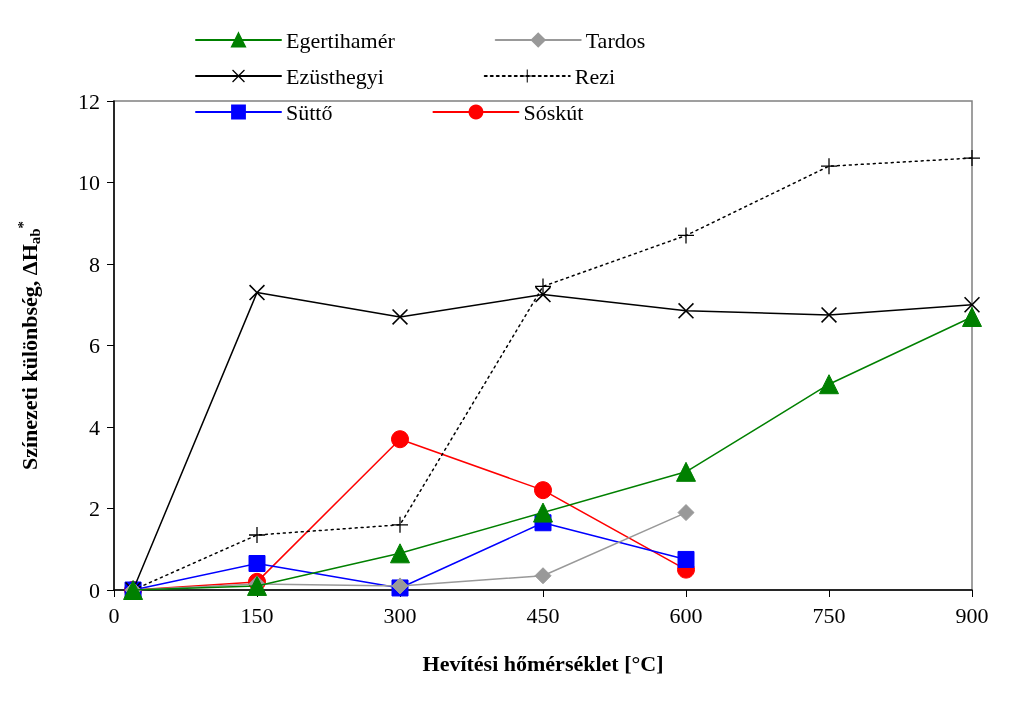 Image resolution: width=1014 pixels, height=706 pixels. I want to click on x-axis-title: Hevítési hőmérséklet [°C], so click(543, 663).